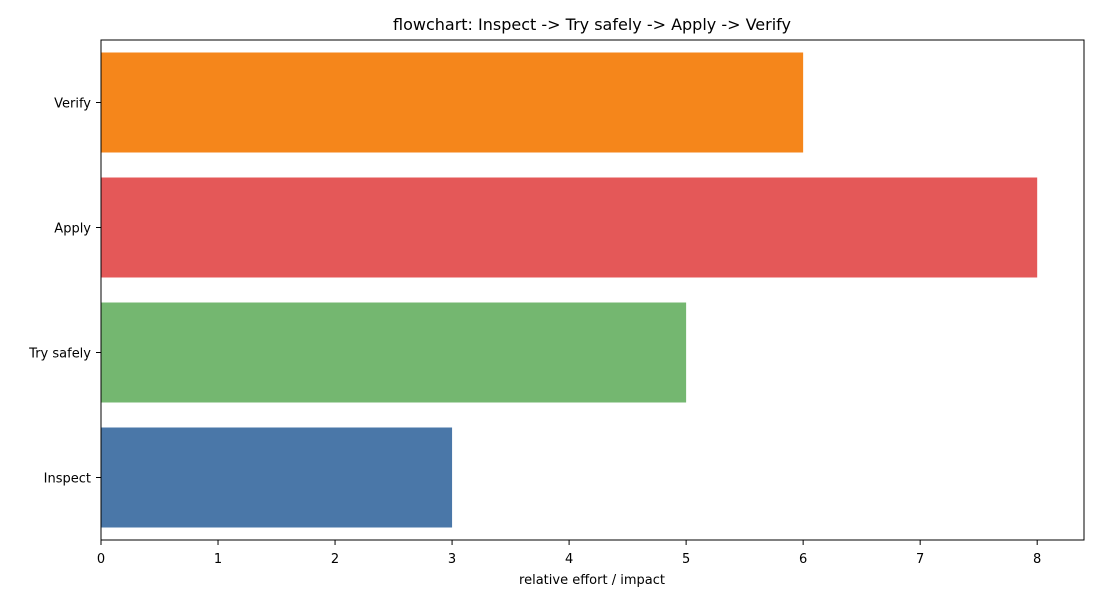 This screenshot has height=610, width=1100. Describe the element at coordinates (452, 559) in the screenshot. I see `x-tick-label-3: 3` at that location.